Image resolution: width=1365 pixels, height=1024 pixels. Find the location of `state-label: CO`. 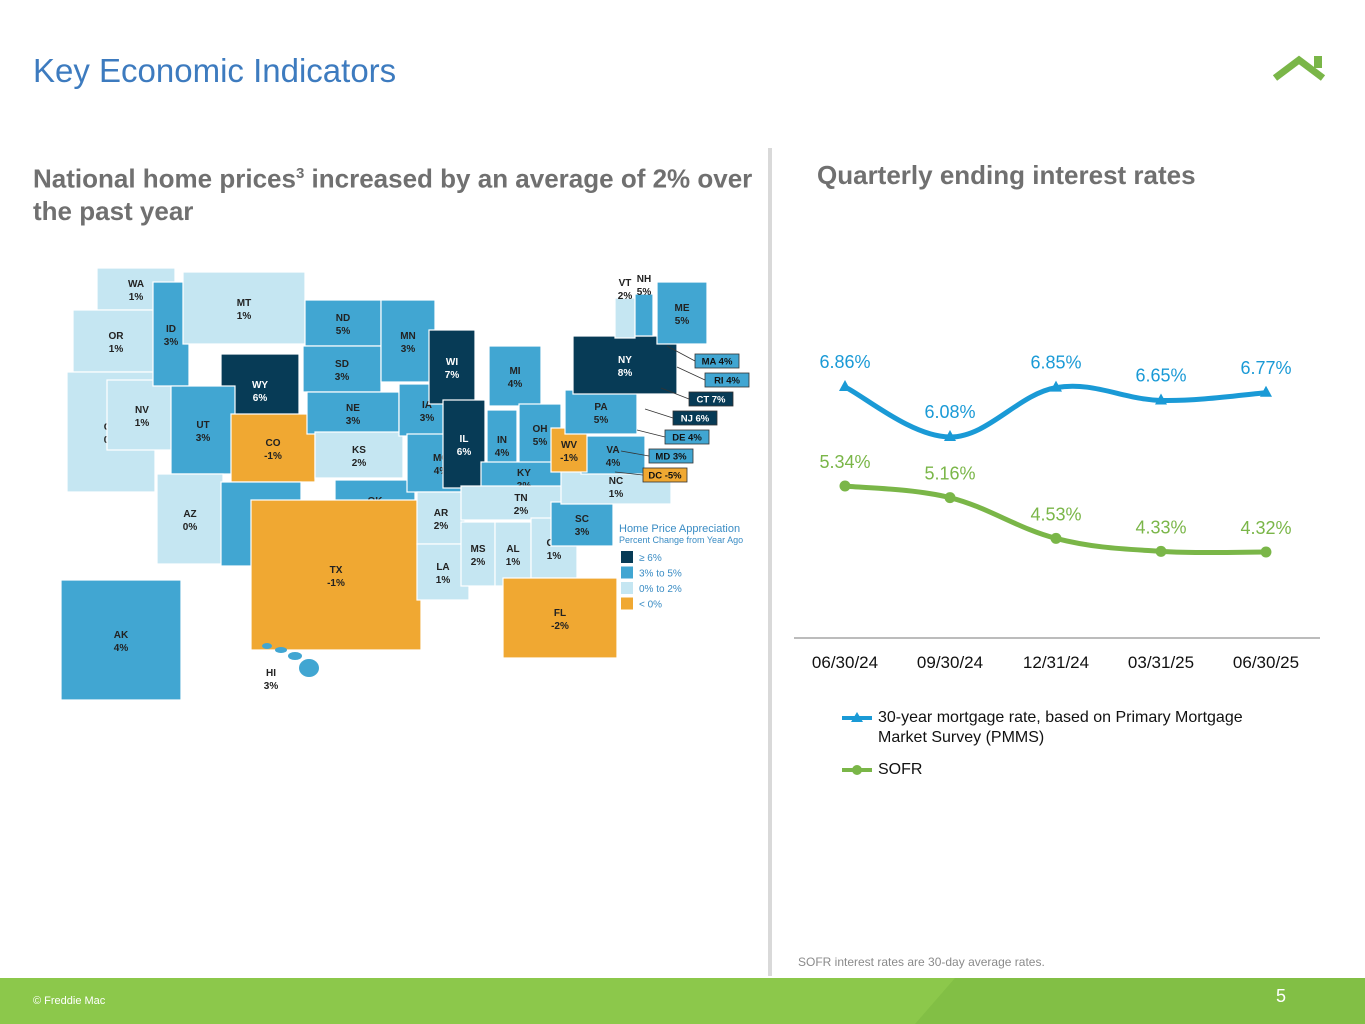

state-label: CO is located at coordinates (273, 443).